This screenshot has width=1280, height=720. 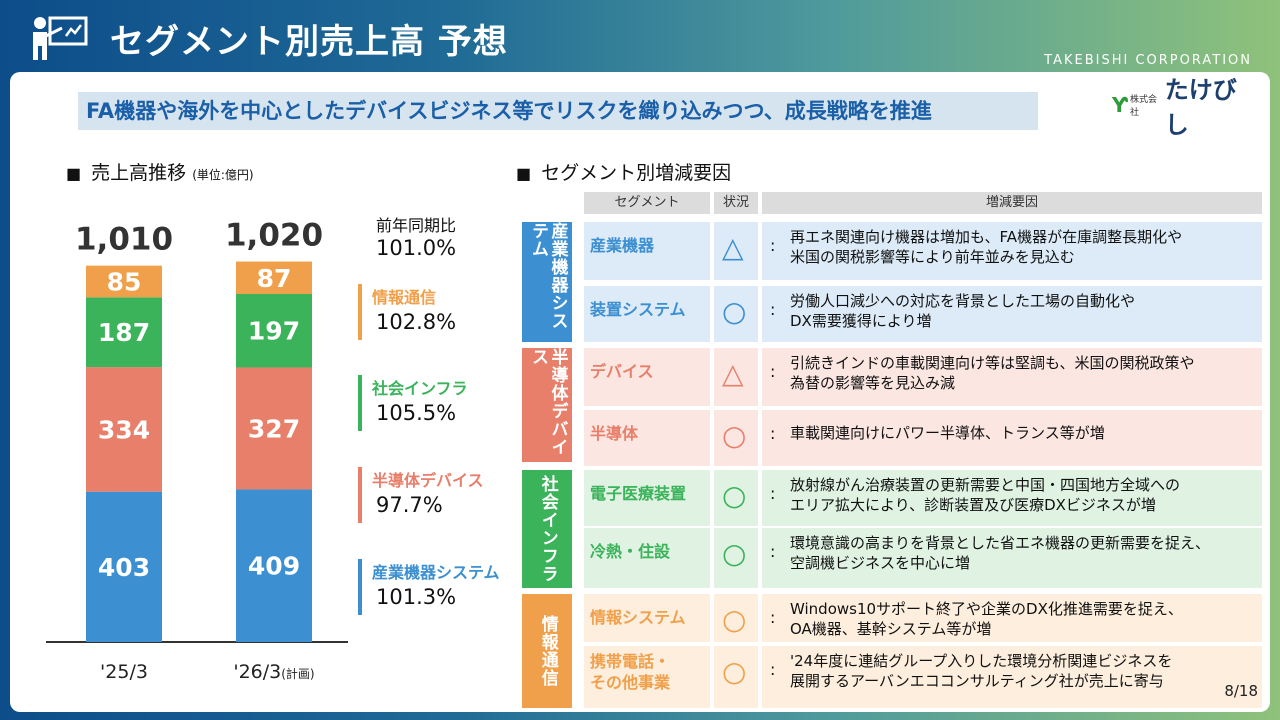 What do you see at coordinates (124, 567) in the screenshot?
I see `bar-value-label: 403` at bounding box center [124, 567].